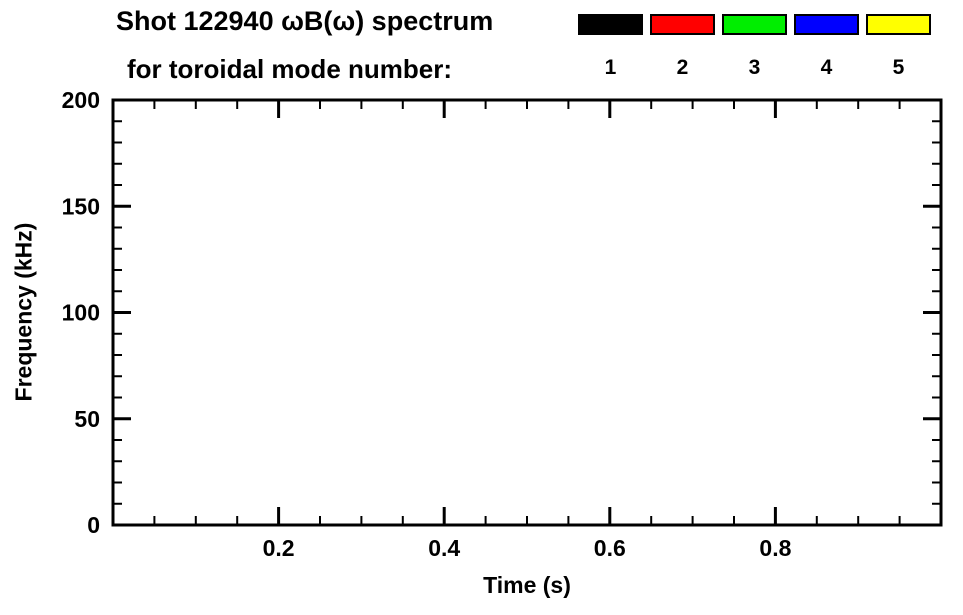  Describe the element at coordinates (682, 67) in the screenshot. I see `legend-item-label-2: 2` at that location.